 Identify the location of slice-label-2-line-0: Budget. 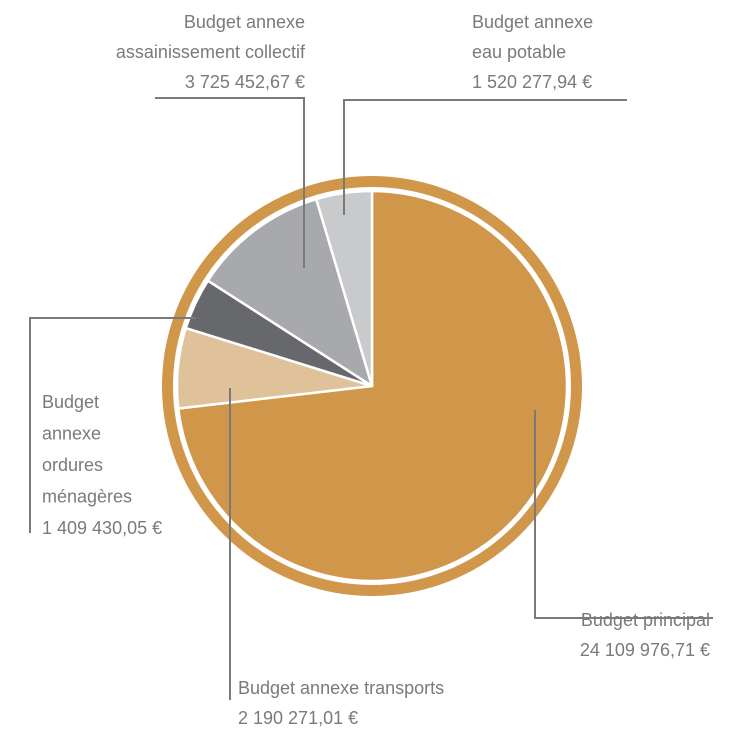
(70, 402).